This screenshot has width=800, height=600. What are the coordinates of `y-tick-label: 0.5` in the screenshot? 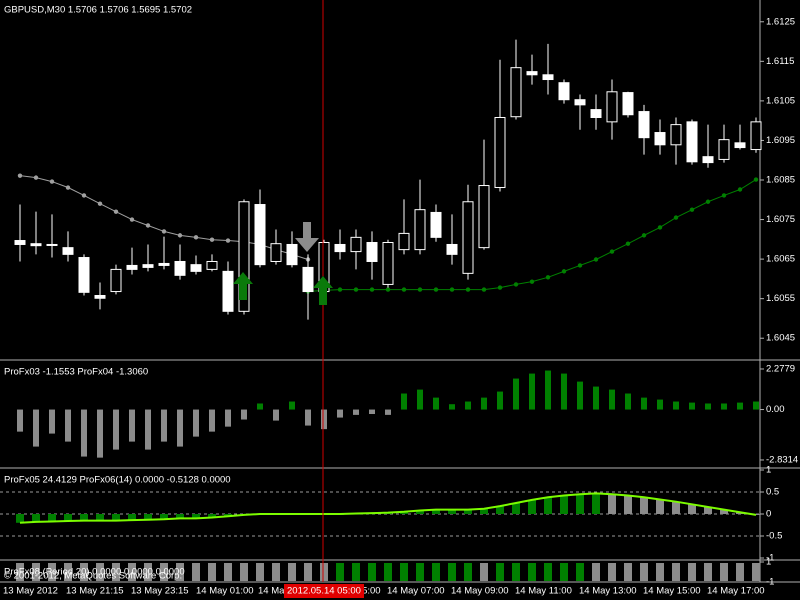 It's located at (772, 492).